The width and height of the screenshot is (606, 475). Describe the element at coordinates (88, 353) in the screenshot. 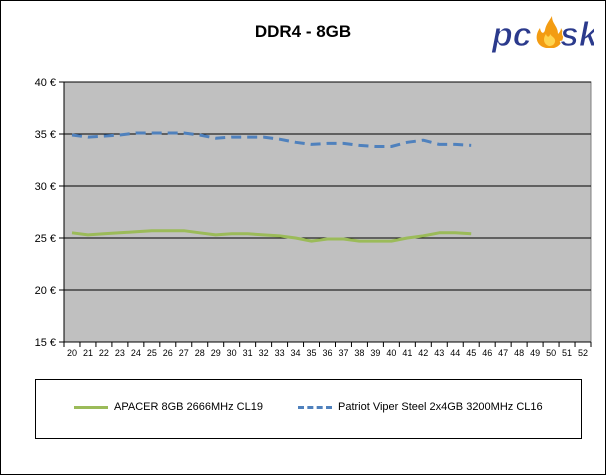

I see `x-tick-label: 21` at that location.